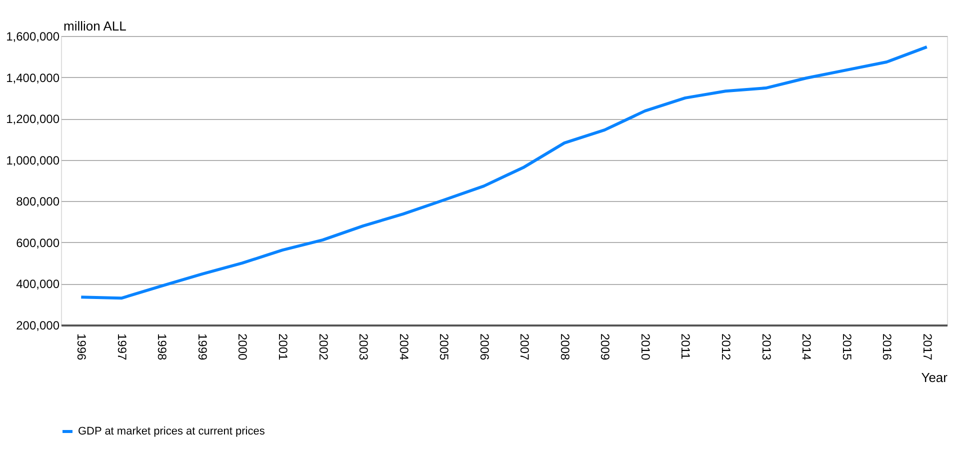 This screenshot has height=449, width=966. What do you see at coordinates (605, 347) in the screenshot?
I see `x-tick-label: 2009` at bounding box center [605, 347].